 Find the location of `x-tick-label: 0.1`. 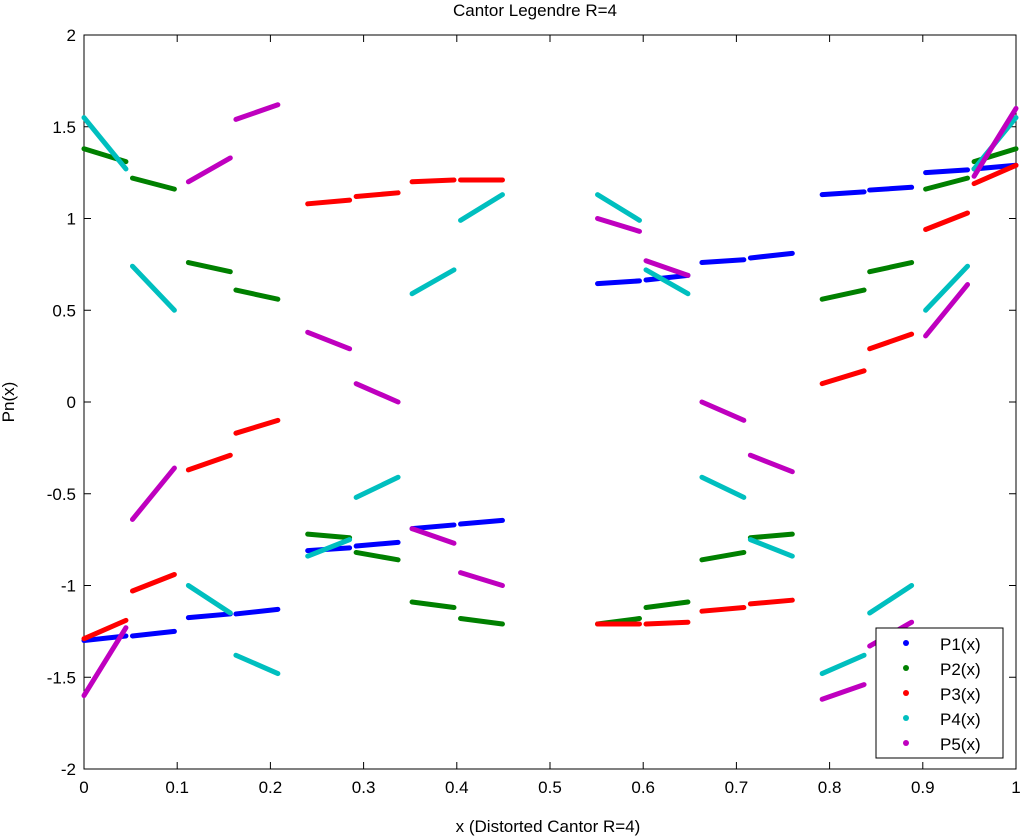

x-tick-label: 0.1 is located at coordinates (177, 787).